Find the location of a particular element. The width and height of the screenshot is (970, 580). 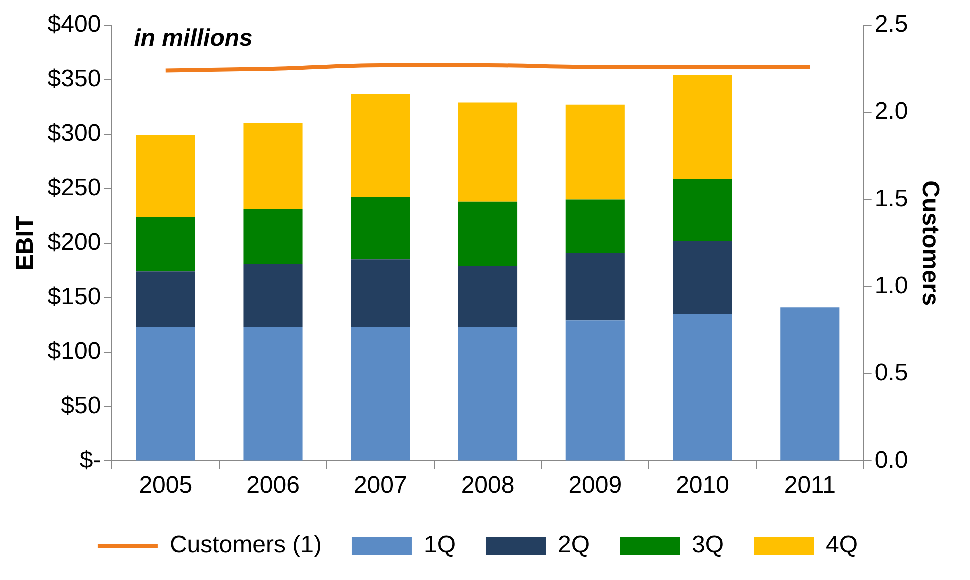

x-tick-label: 2010 is located at coordinates (703, 486).